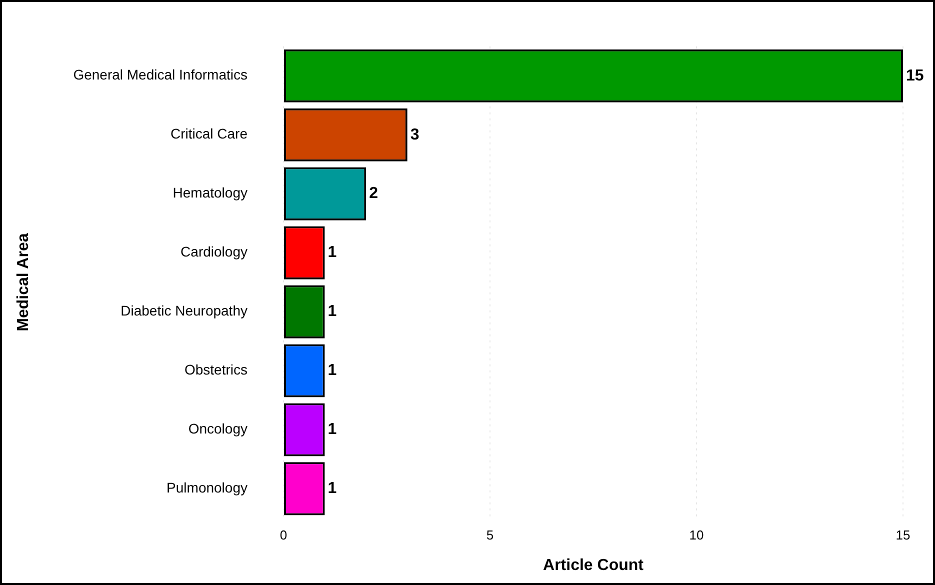  I want to click on data-label: 2, so click(373, 193).